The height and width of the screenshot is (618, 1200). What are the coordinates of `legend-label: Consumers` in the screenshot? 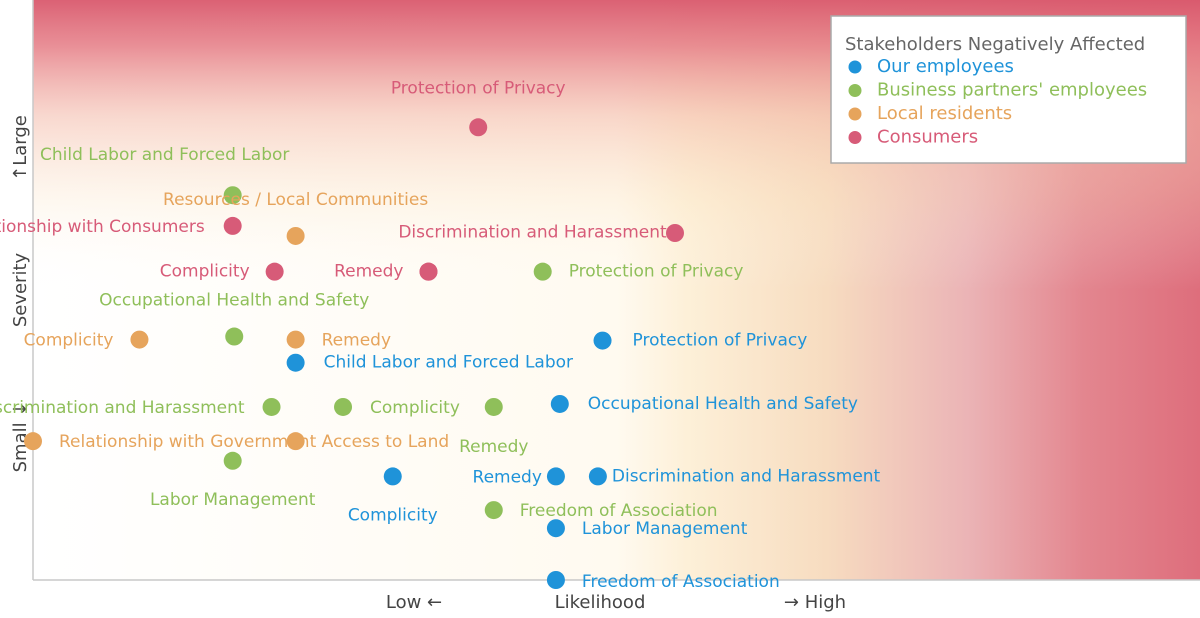 It's located at (927, 137).